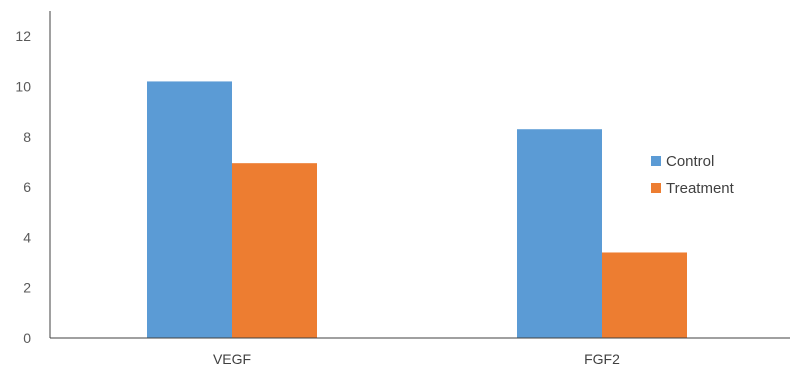 This screenshot has height=372, width=797. I want to click on y-tick-label: 12, so click(23, 36).